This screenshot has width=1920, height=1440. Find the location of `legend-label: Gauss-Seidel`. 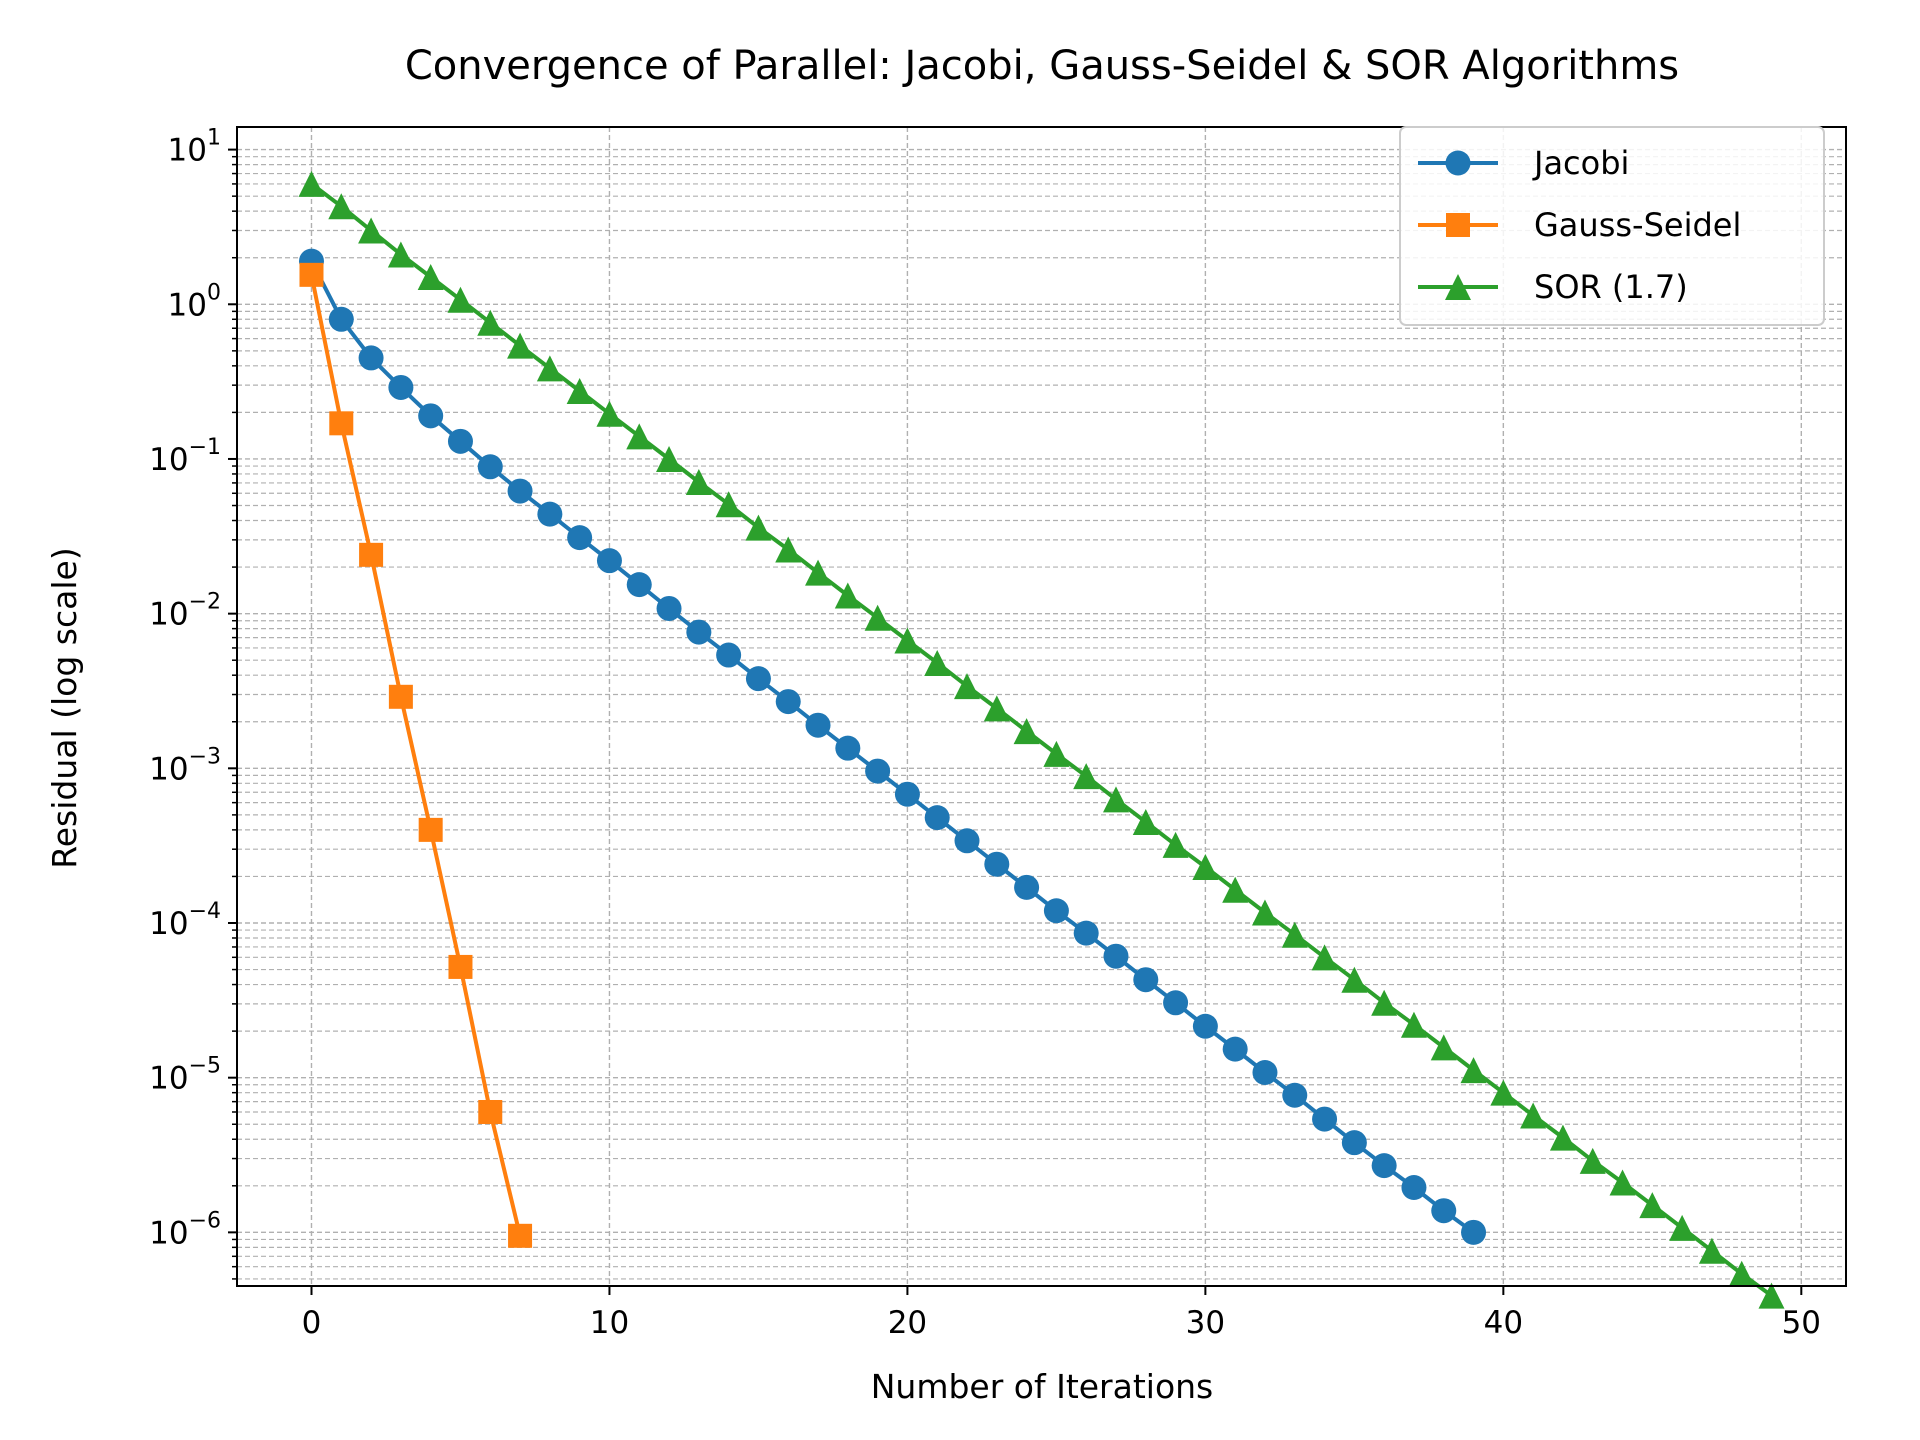

legend-label: Gauss-Seidel is located at coordinates (1637, 225).